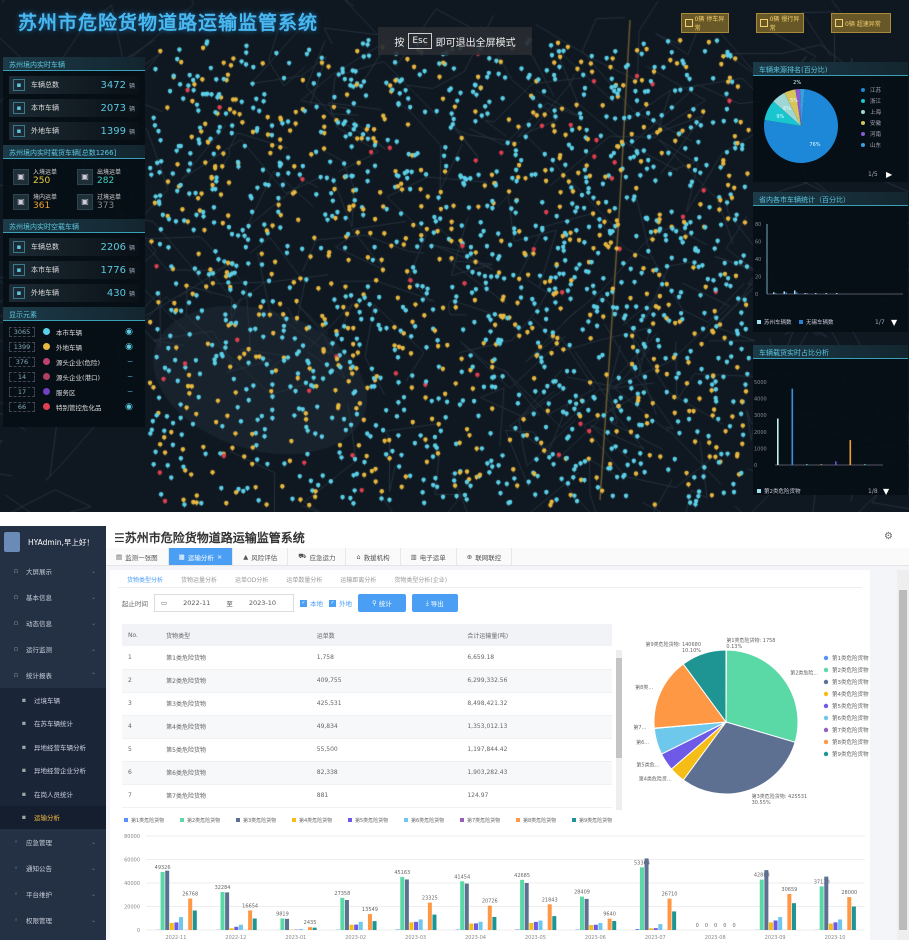 The height and width of the screenshot is (940, 909). Describe the element at coordinates (619, 730) in the screenshot. I see `table-scrollbar` at that location.